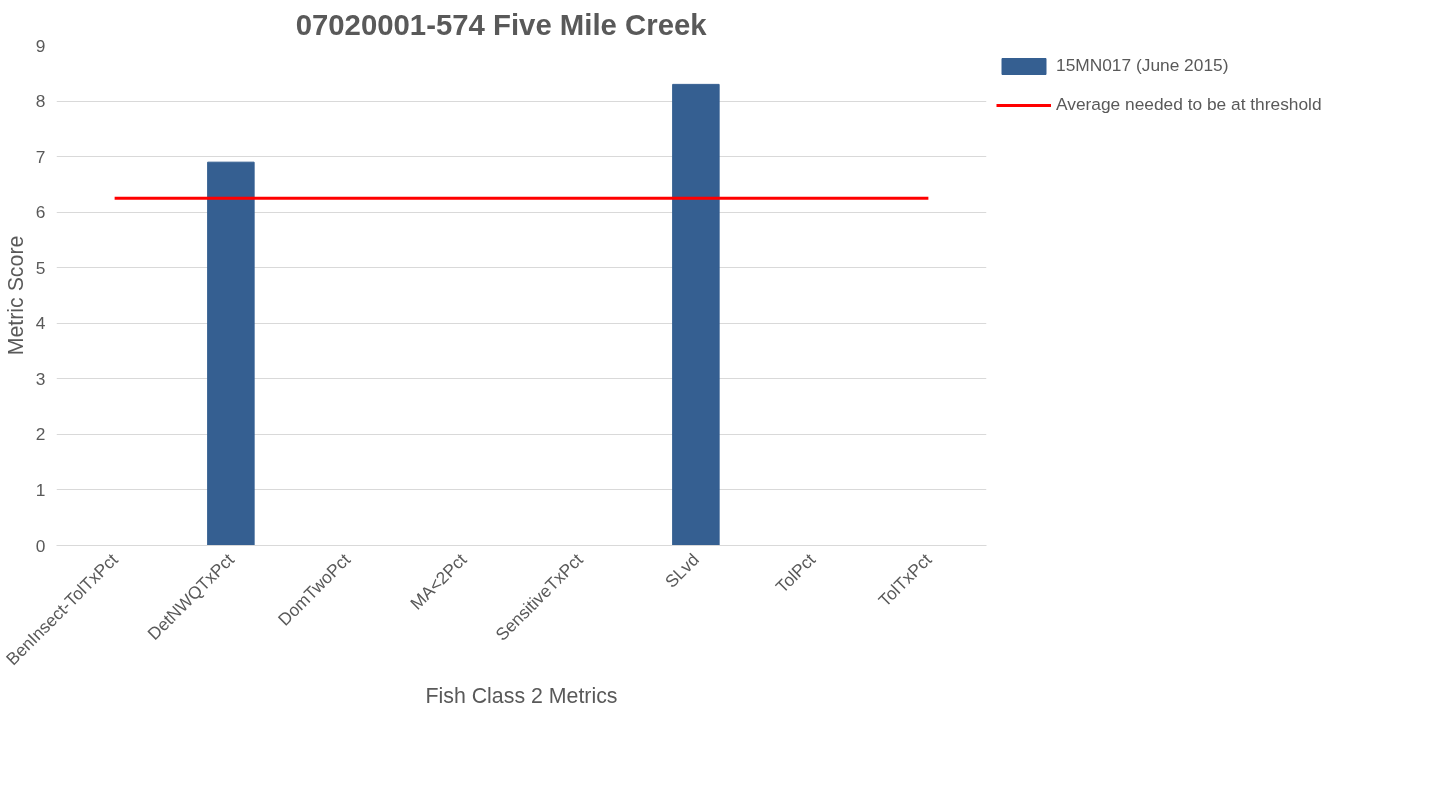 Image resolution: width=1454 pixels, height=810 pixels. I want to click on y-tick-label: 3, so click(40, 378).